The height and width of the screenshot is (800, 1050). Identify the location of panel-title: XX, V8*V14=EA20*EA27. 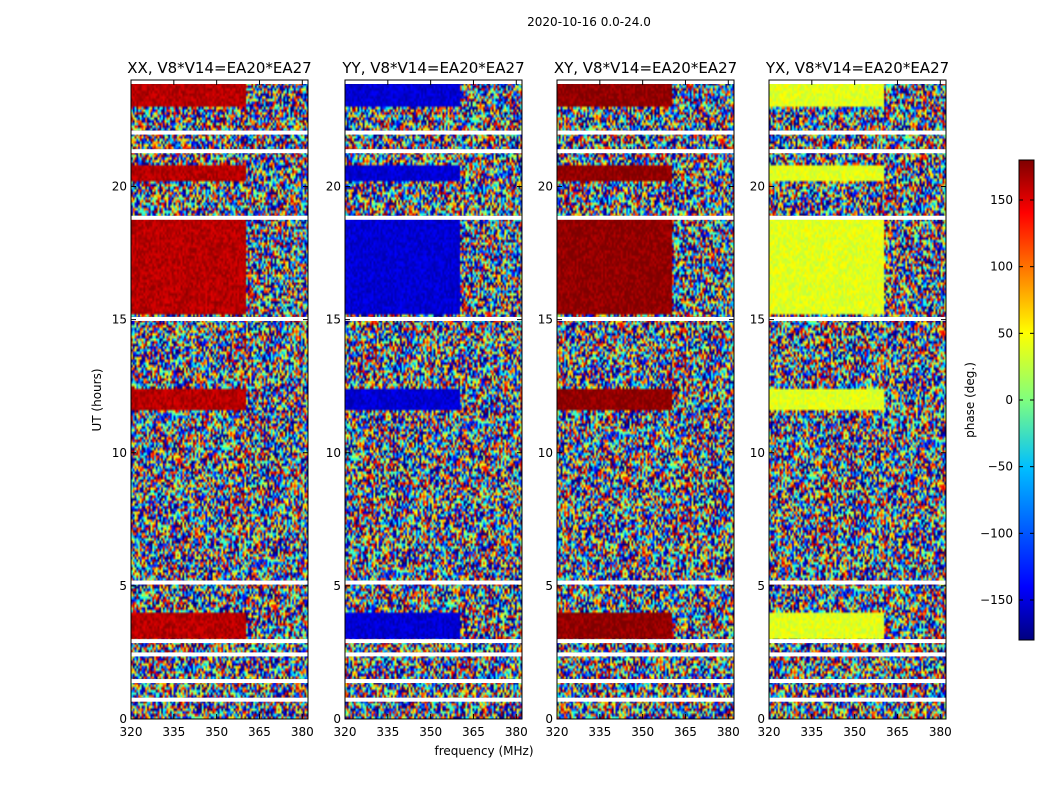
(219, 68).